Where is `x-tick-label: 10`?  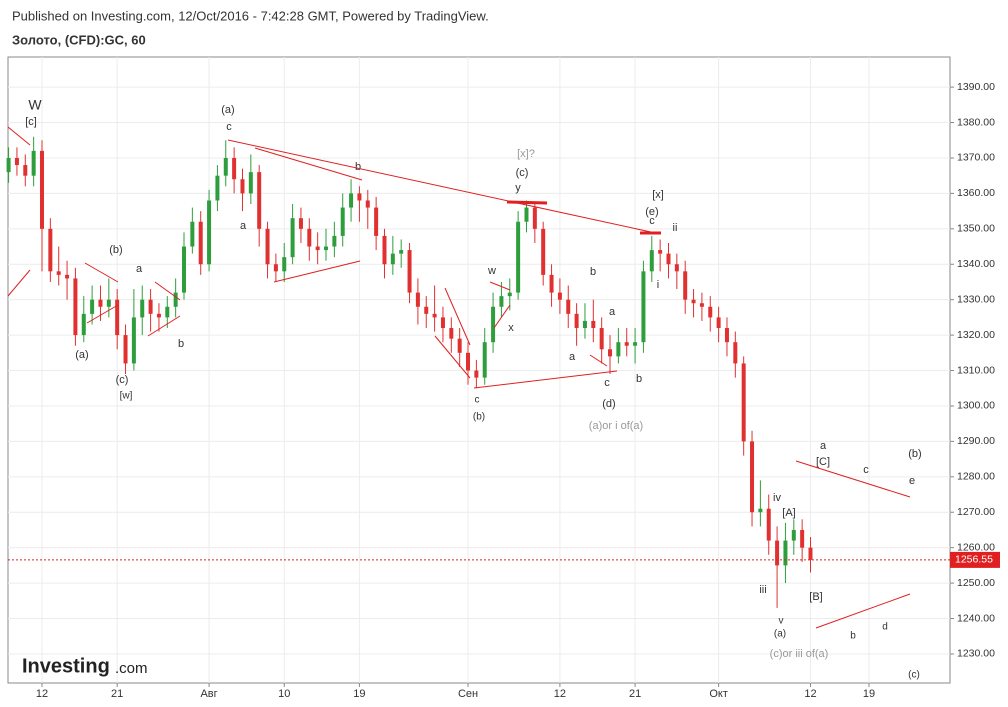
x-tick-label: 10 is located at coordinates (284, 694).